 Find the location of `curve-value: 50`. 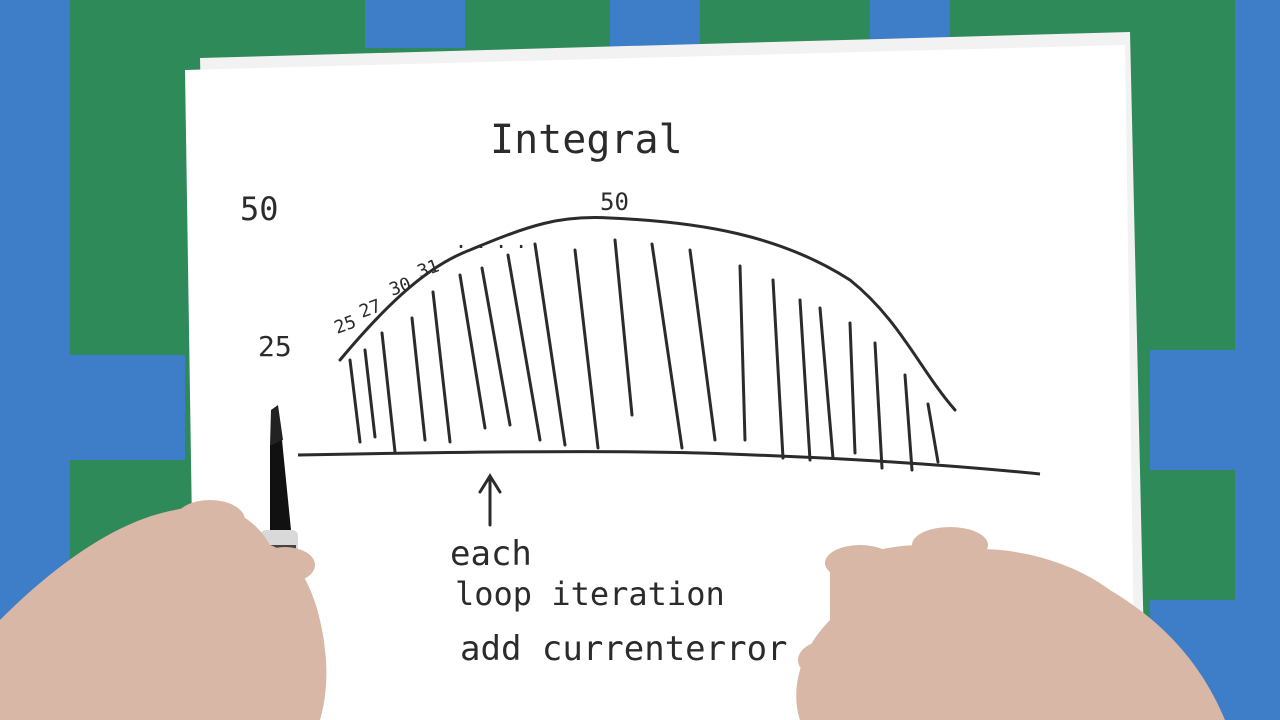

curve-value: 50 is located at coordinates (614, 202).